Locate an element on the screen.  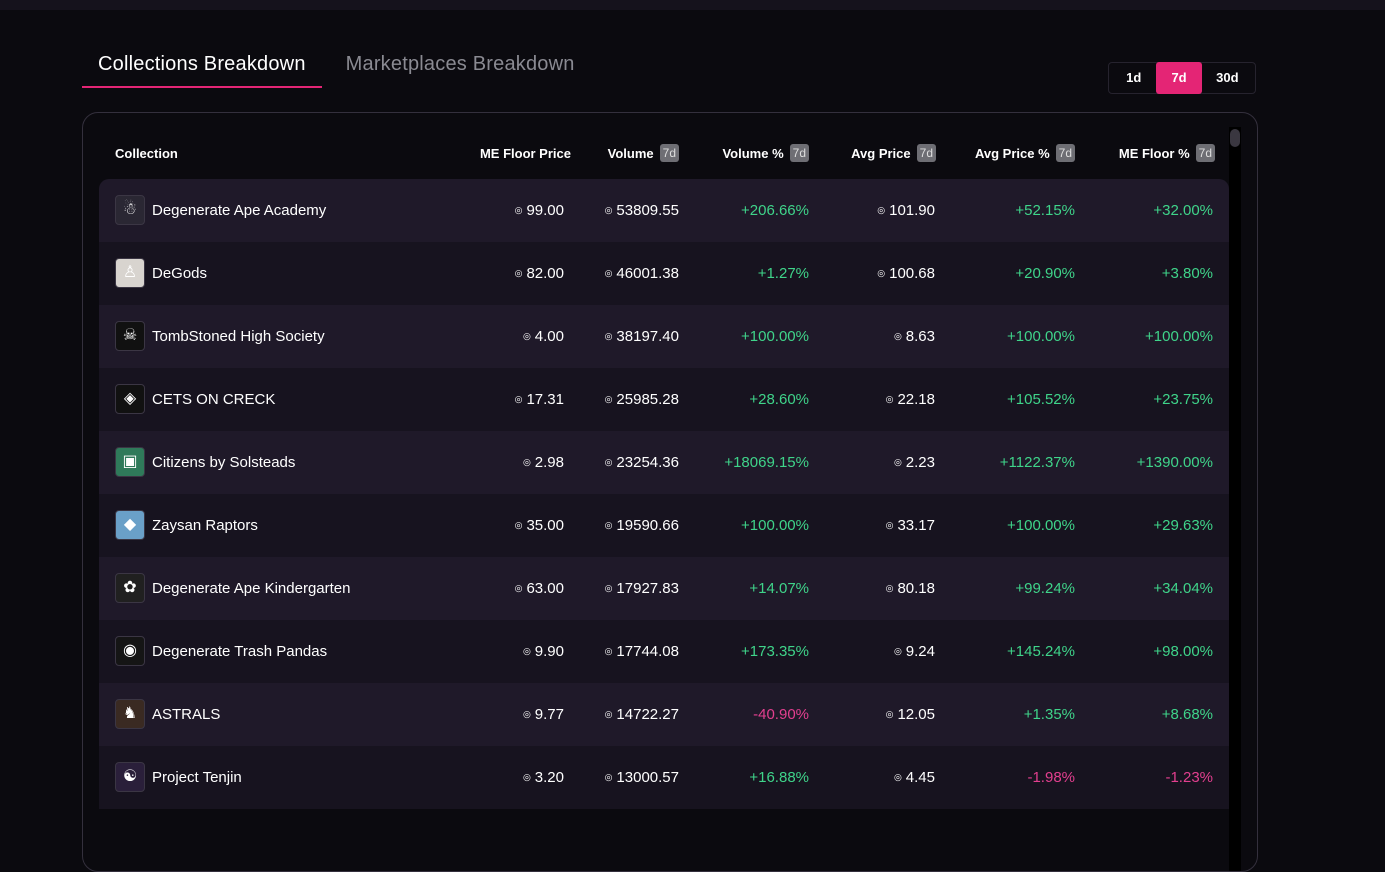
collection-avatar-icon: ☯ is located at coordinates (130, 777).